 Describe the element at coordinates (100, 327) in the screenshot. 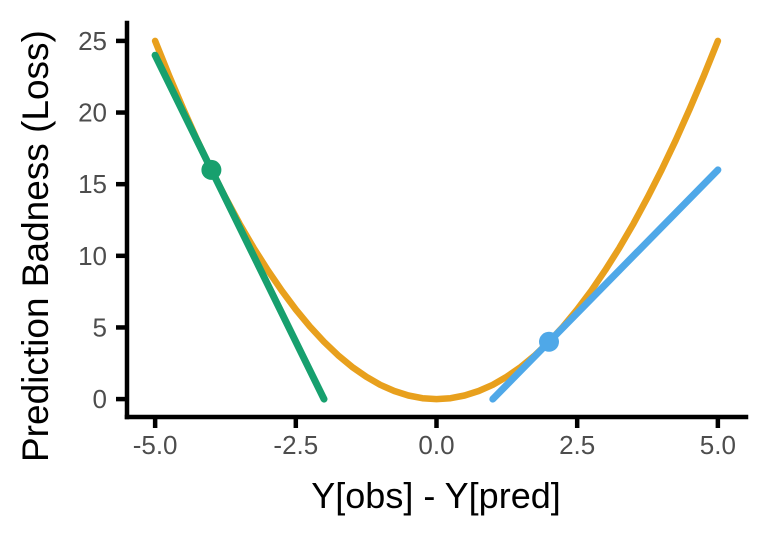

I see `y-tick-label: 5` at that location.